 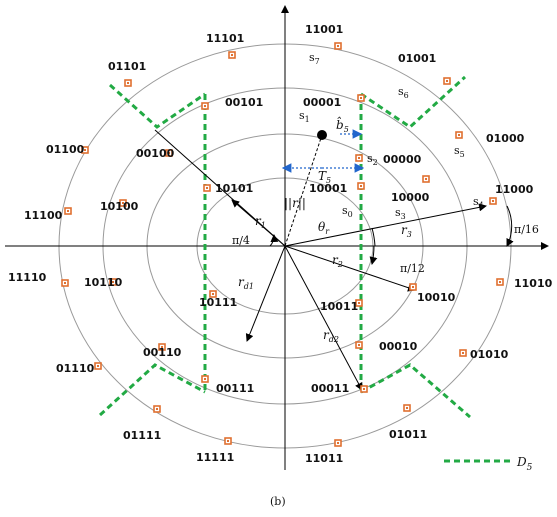 I want to click on codeword-11100: 11100, so click(x=43, y=215).